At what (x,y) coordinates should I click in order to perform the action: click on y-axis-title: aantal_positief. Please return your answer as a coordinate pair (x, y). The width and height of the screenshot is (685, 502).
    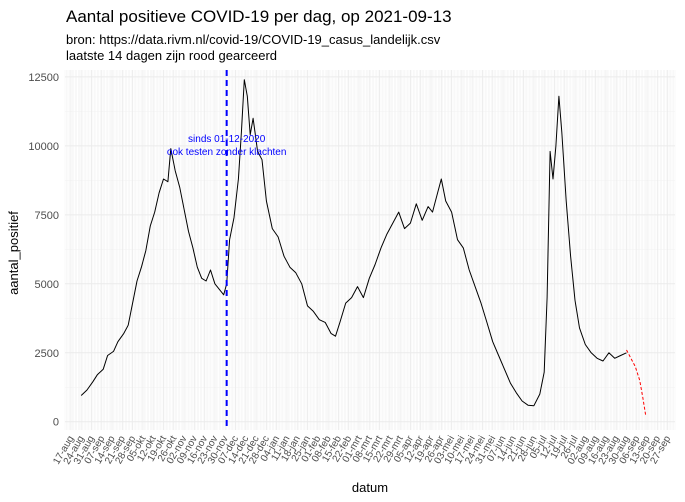
    Looking at the image, I should click on (13, 253).